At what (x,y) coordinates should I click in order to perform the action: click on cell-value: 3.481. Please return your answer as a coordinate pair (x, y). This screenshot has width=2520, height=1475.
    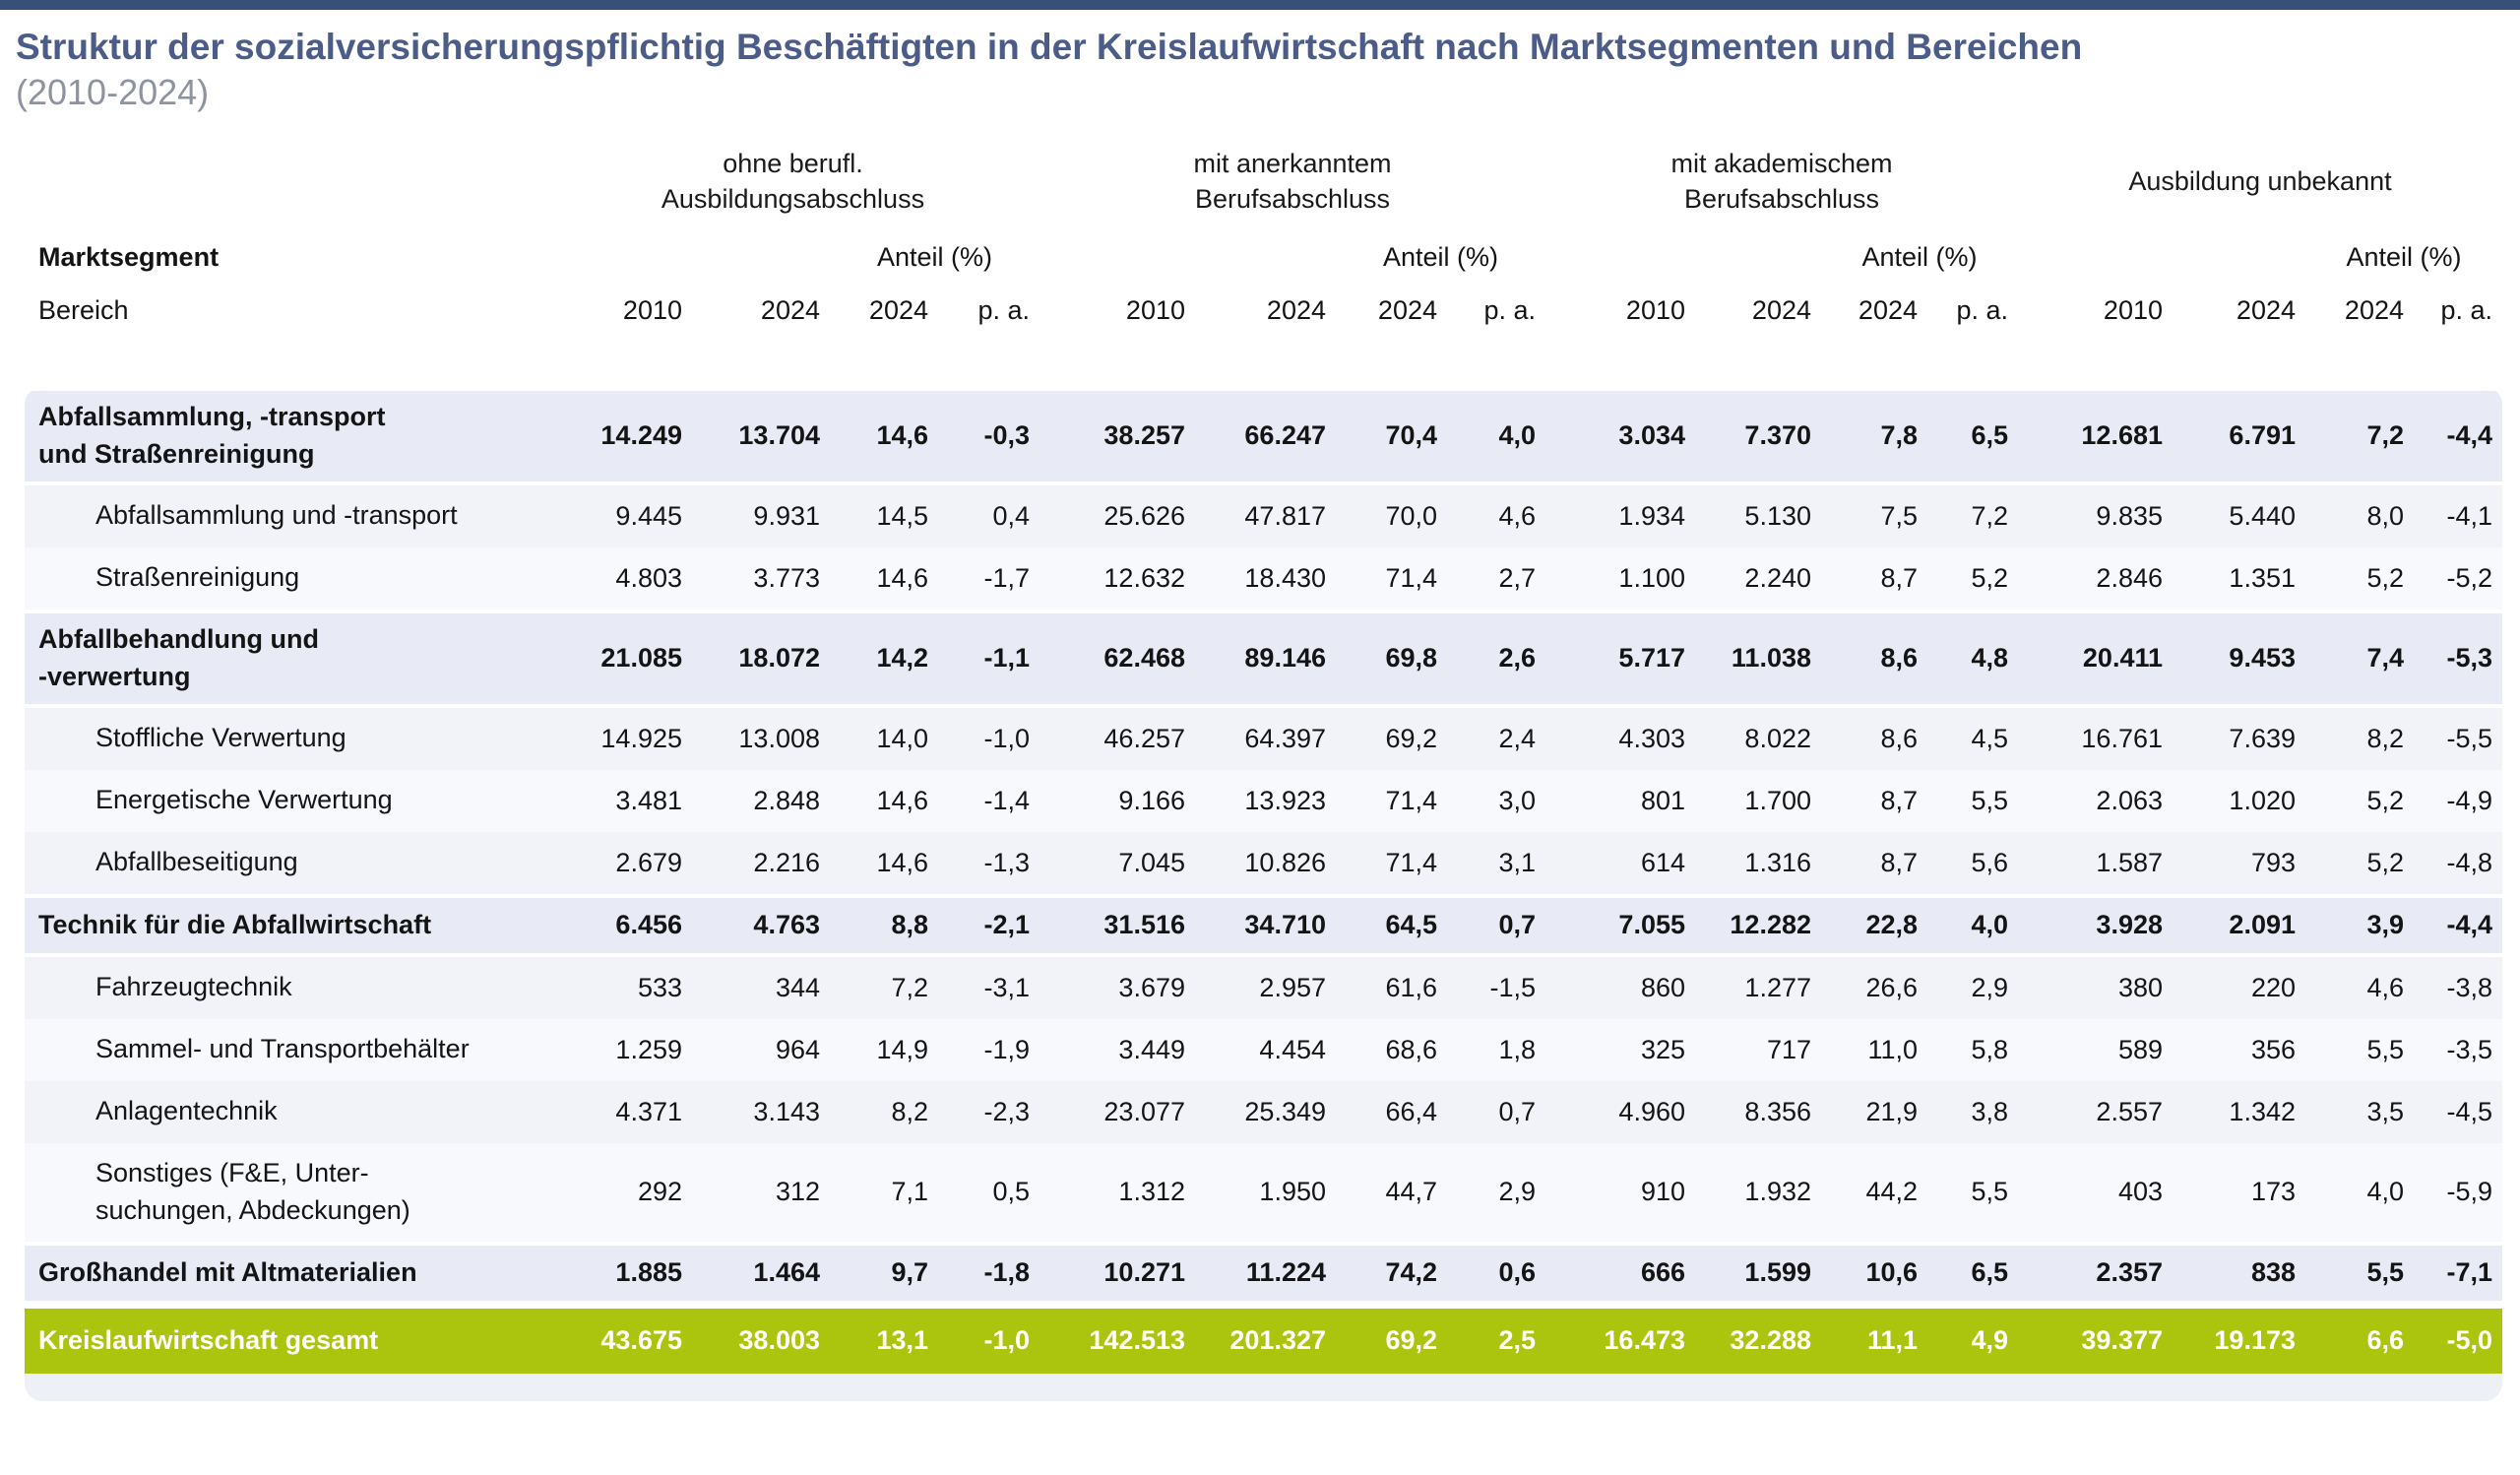
    Looking at the image, I should click on (648, 800).